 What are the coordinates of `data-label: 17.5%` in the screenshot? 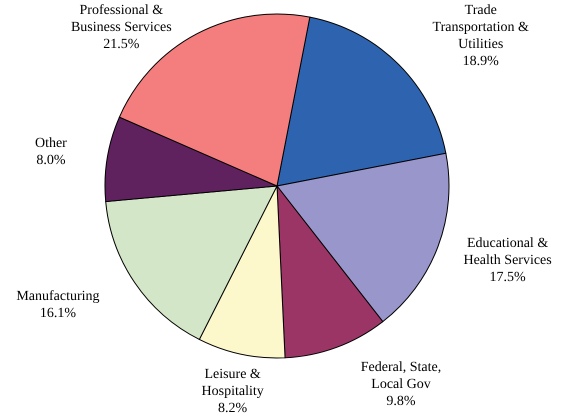 It's located at (508, 277).